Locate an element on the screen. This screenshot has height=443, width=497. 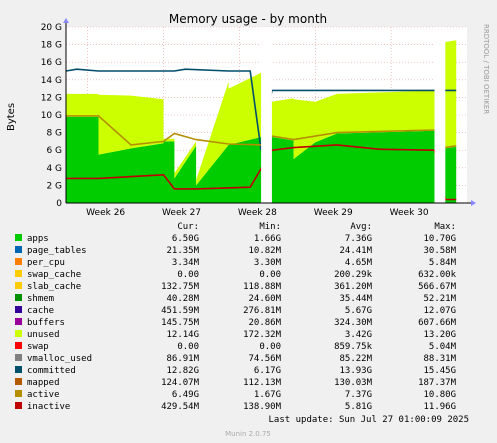
missing-data-gaps is located at coordinates (353, 115).